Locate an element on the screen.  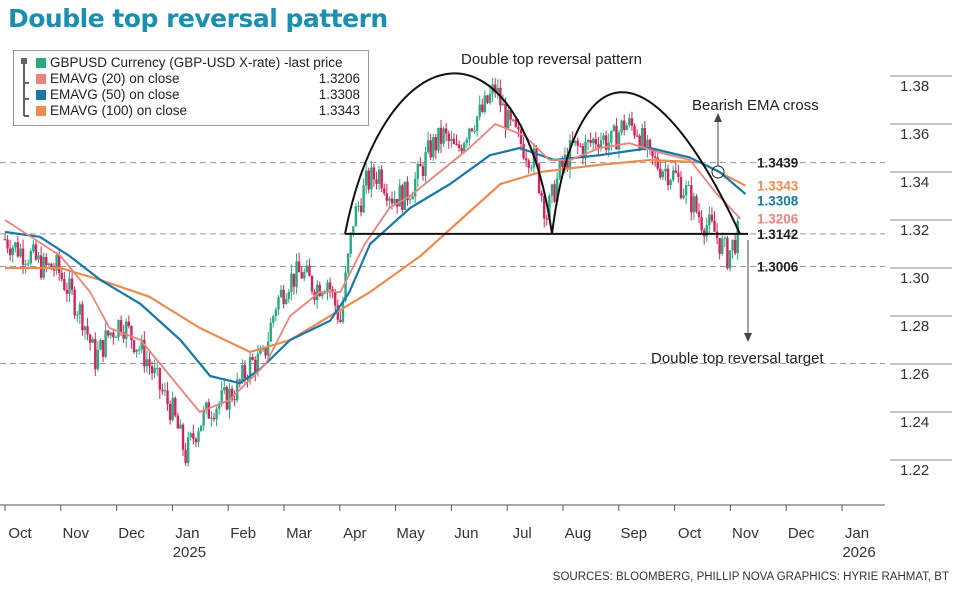
legend-value: 1.3308 is located at coordinates (339, 94).